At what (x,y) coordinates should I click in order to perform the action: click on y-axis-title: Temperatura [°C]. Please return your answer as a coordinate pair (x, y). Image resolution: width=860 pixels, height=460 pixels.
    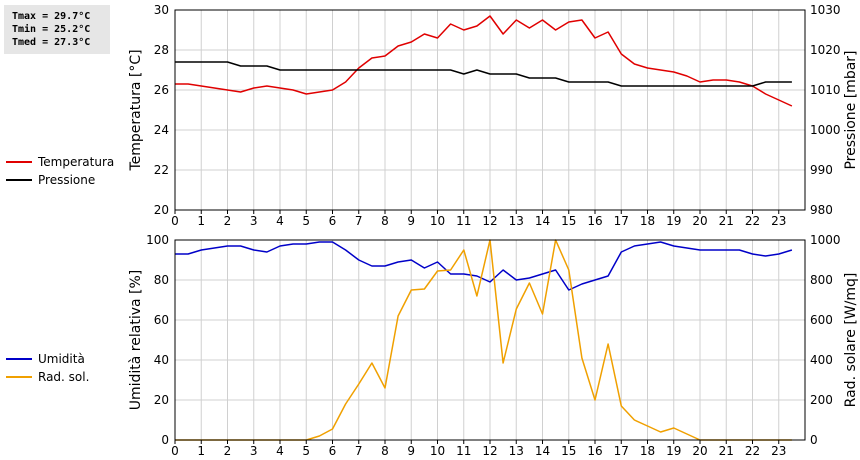
    Looking at the image, I should click on (136, 110).